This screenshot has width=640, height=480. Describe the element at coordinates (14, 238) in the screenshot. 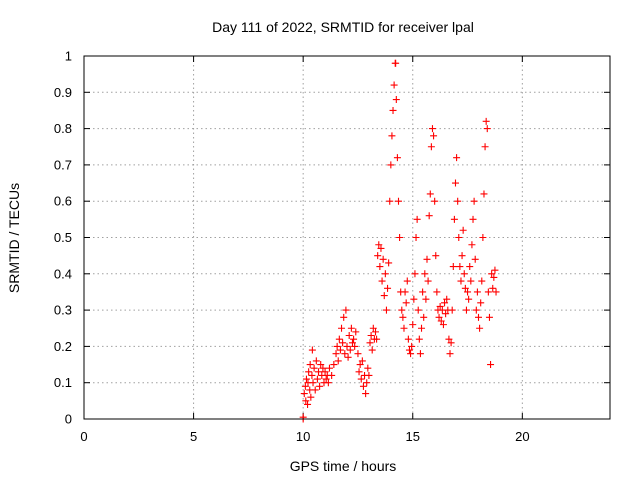

I see `y-axis-label: SRMTID / TECUs` at that location.